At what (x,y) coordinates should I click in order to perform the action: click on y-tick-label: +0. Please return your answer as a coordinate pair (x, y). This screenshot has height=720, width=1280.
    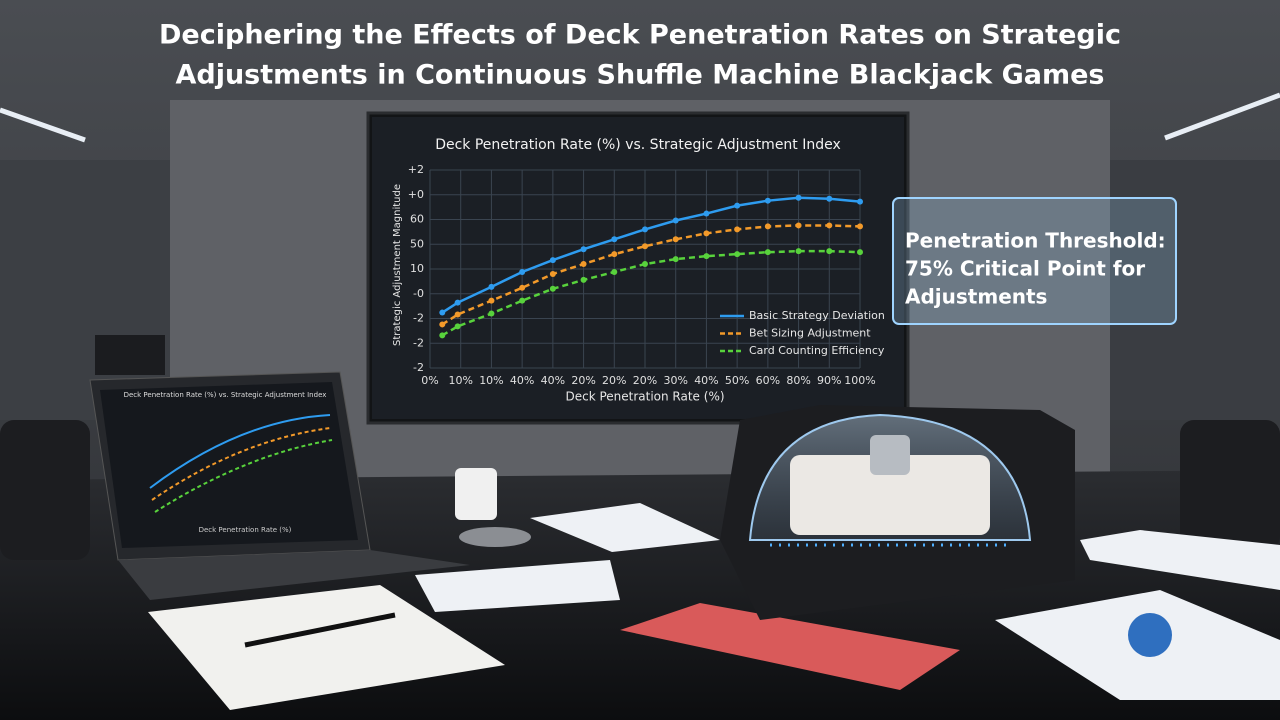
    Looking at the image, I should click on (416, 194).